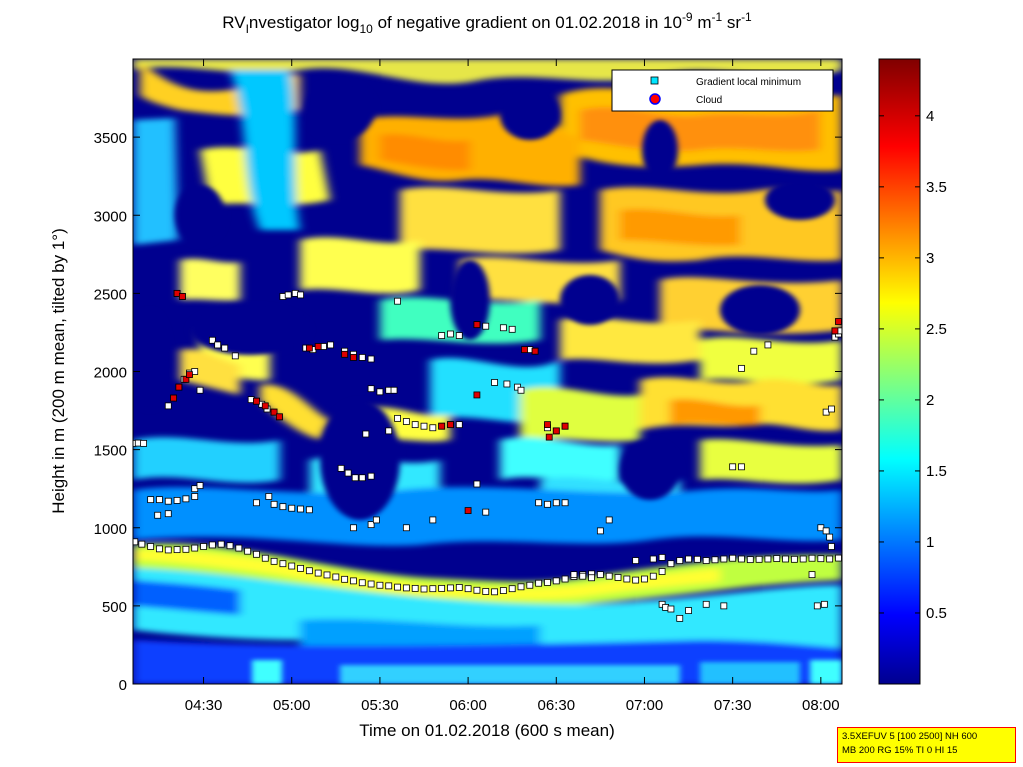 This screenshot has width=1023, height=767. Describe the element at coordinates (936, 329) in the screenshot. I see `colorbar-tick-label: 2.5` at that location.